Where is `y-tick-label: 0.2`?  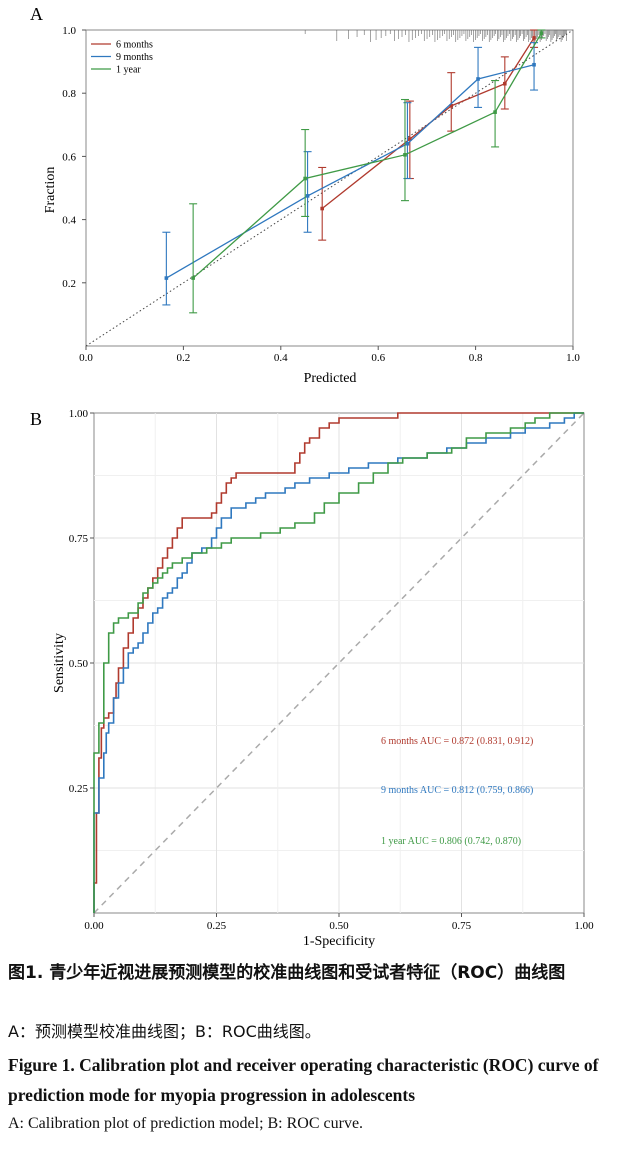
y-tick-label: 0.2 is located at coordinates (69, 284).